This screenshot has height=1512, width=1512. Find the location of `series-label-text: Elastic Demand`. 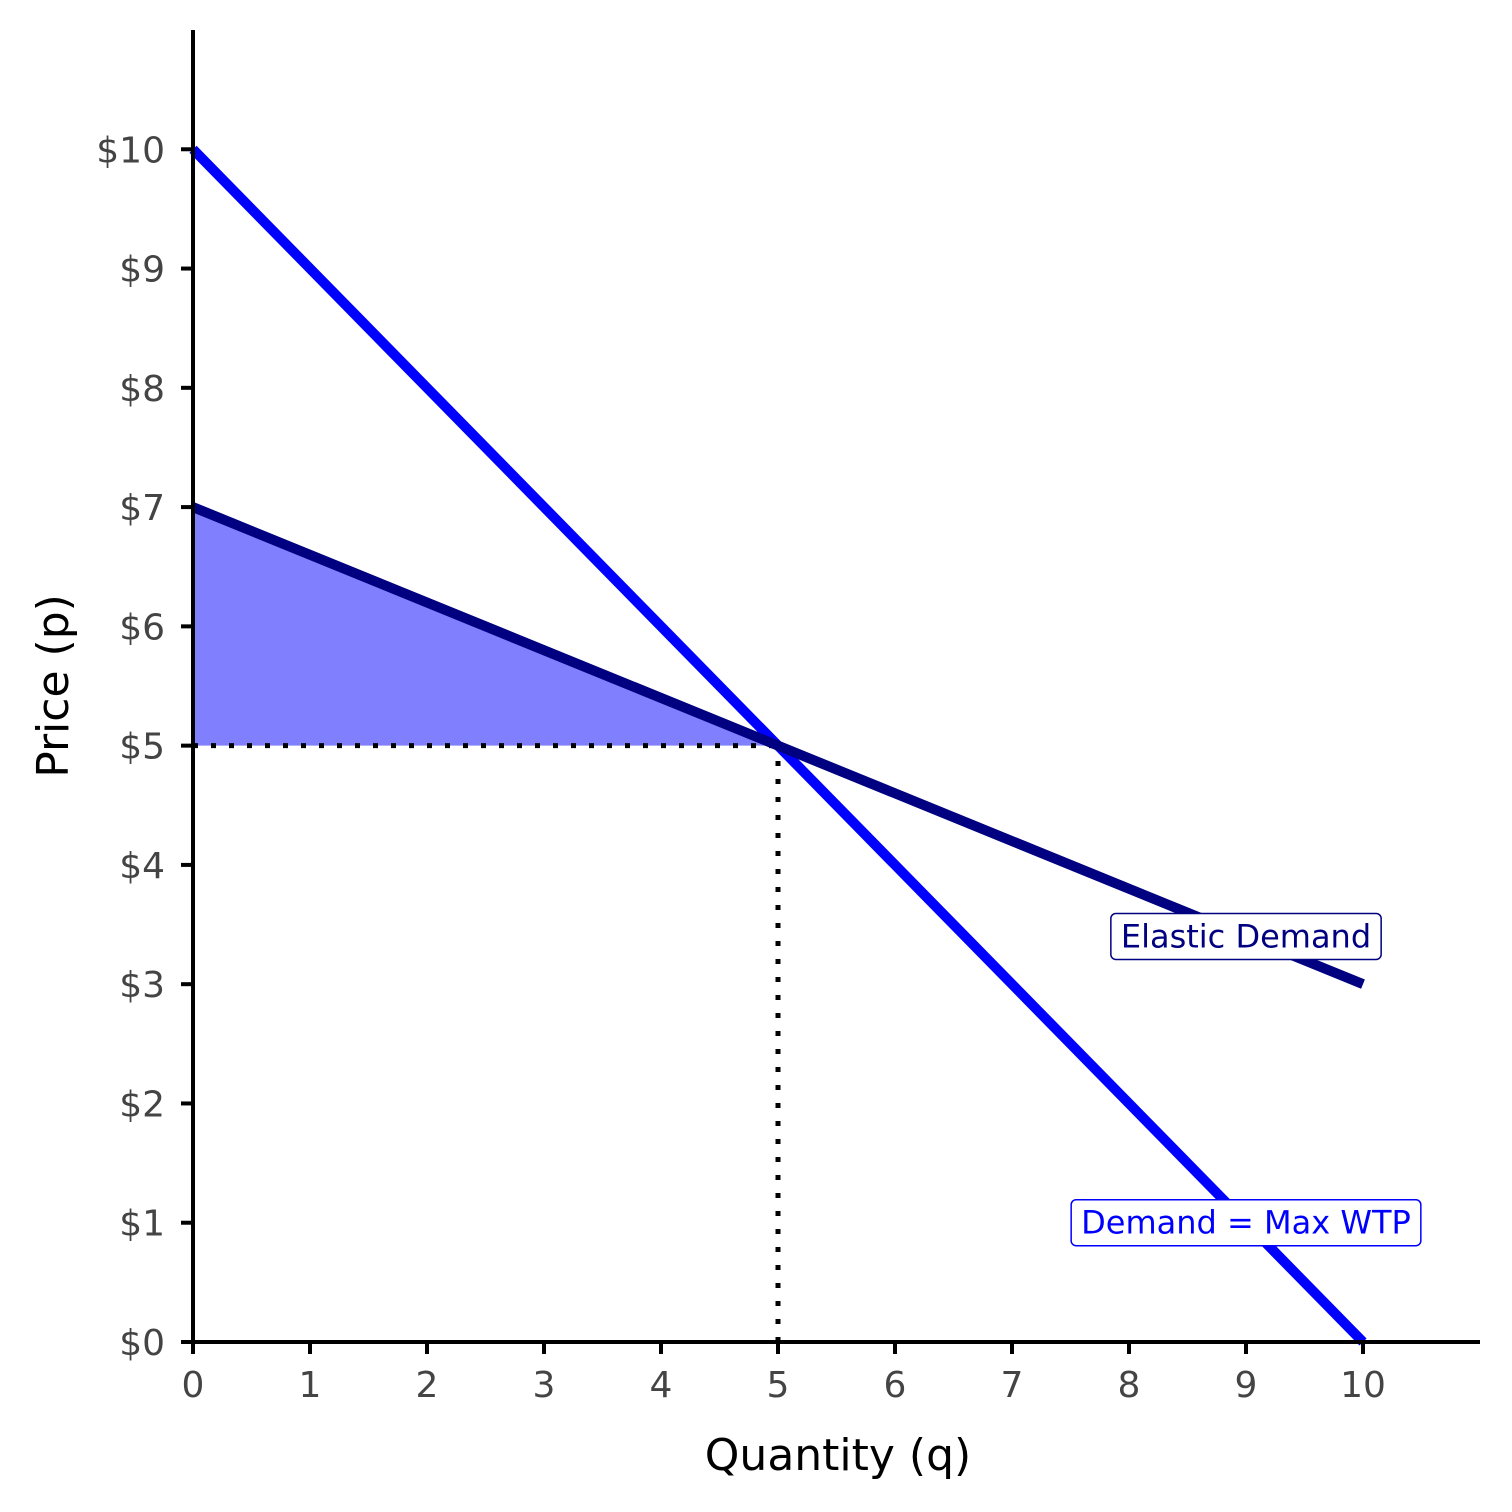

series-label-text: Elastic Demand is located at coordinates (1246, 936).